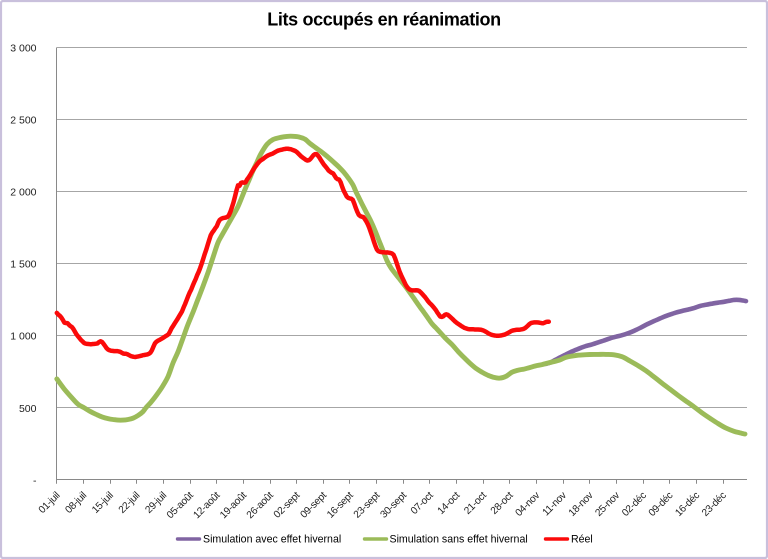 This screenshot has width=768, height=559. I want to click on svg-text: Réel, so click(582, 540).